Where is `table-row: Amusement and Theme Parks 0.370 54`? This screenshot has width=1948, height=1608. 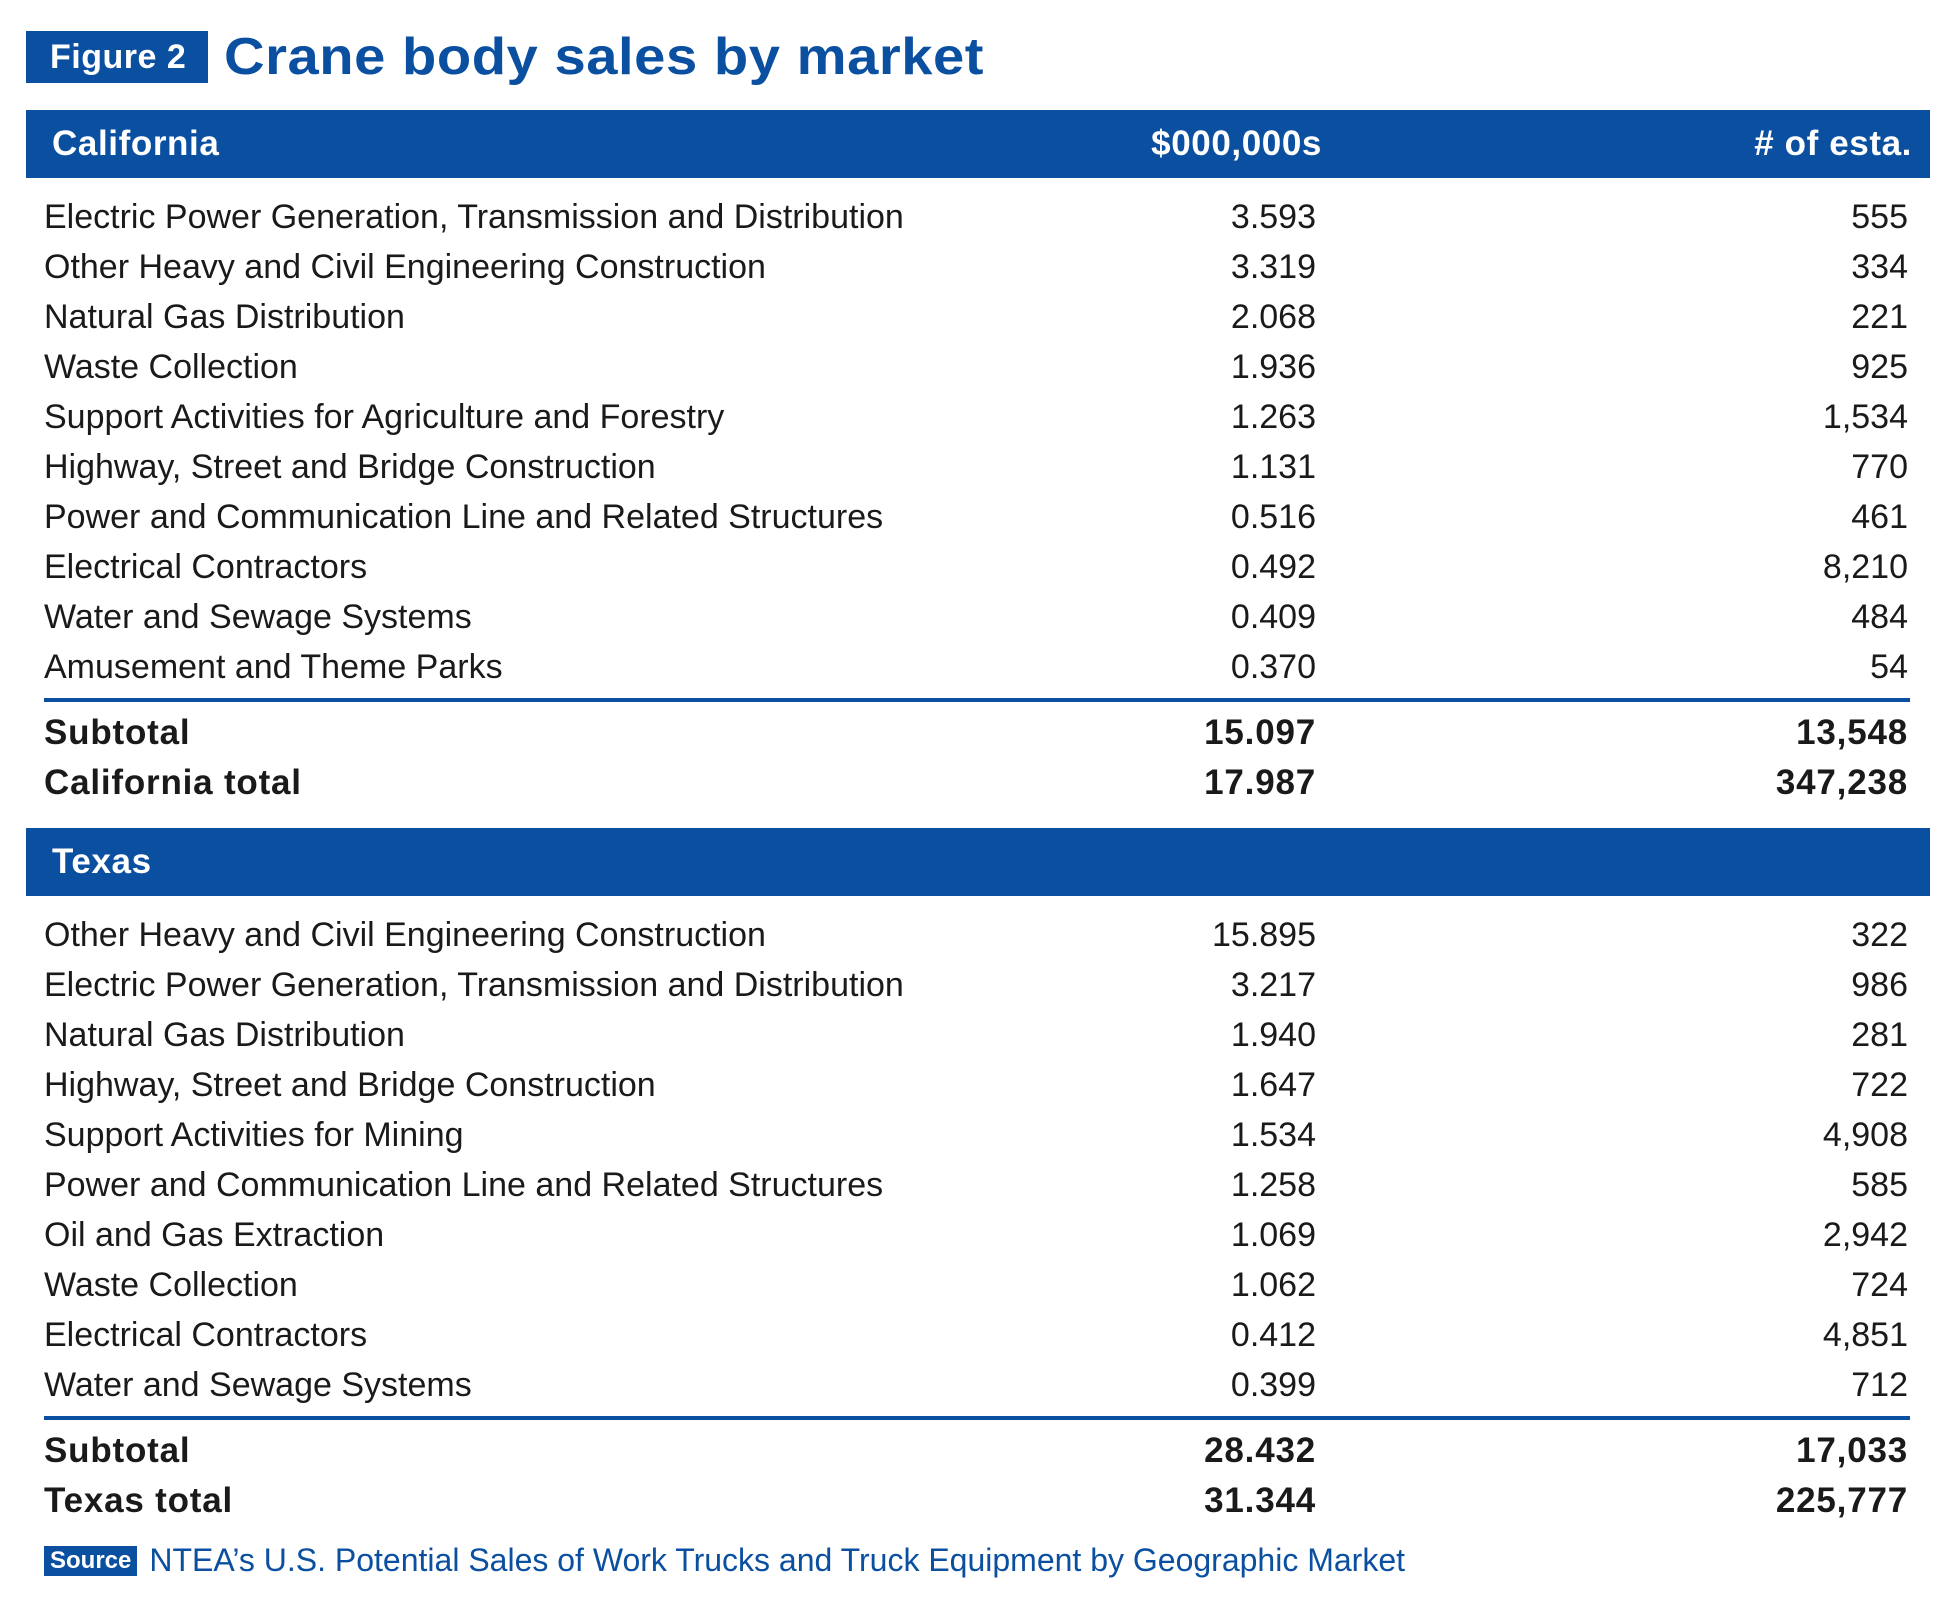
table-row: Amusement and Theme Parks 0.370 54 is located at coordinates (978, 667).